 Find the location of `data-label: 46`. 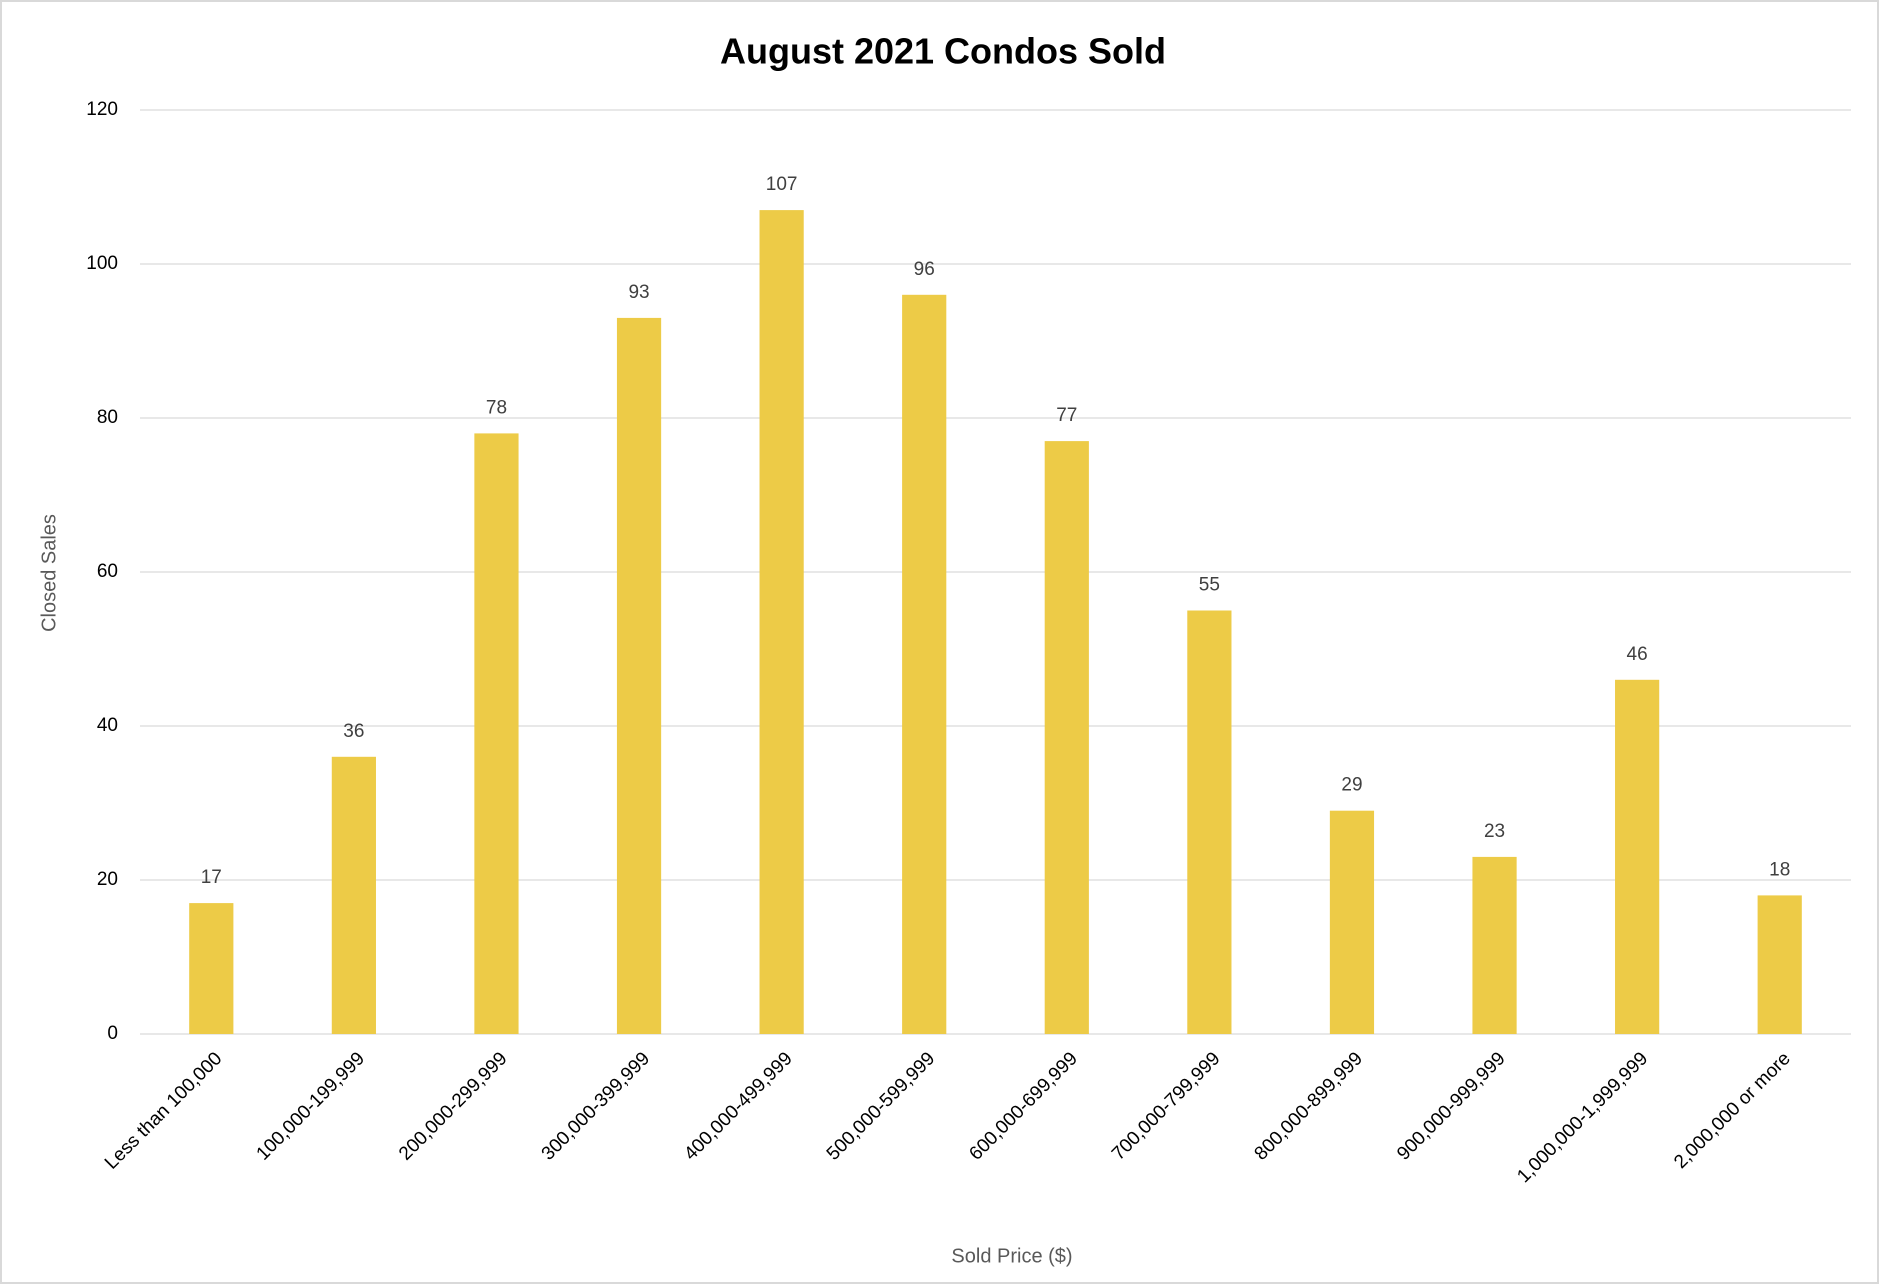

data-label: 46 is located at coordinates (1637, 654).